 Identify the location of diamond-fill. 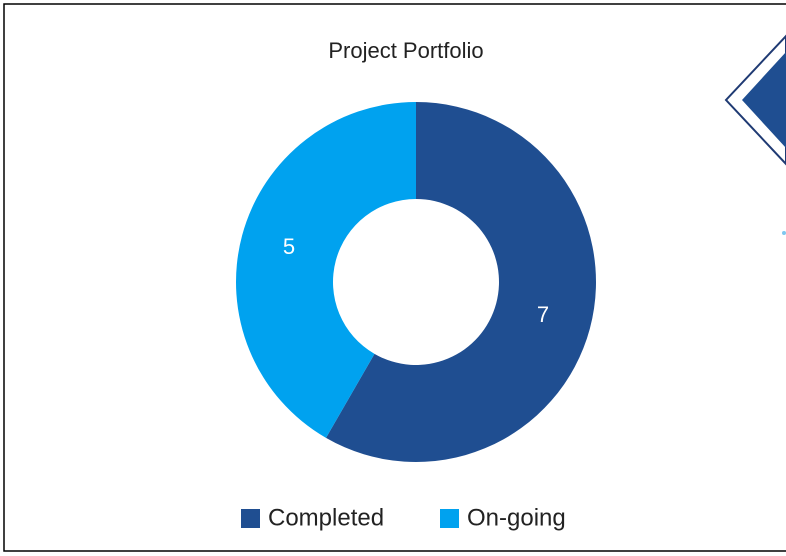
(764, 100).